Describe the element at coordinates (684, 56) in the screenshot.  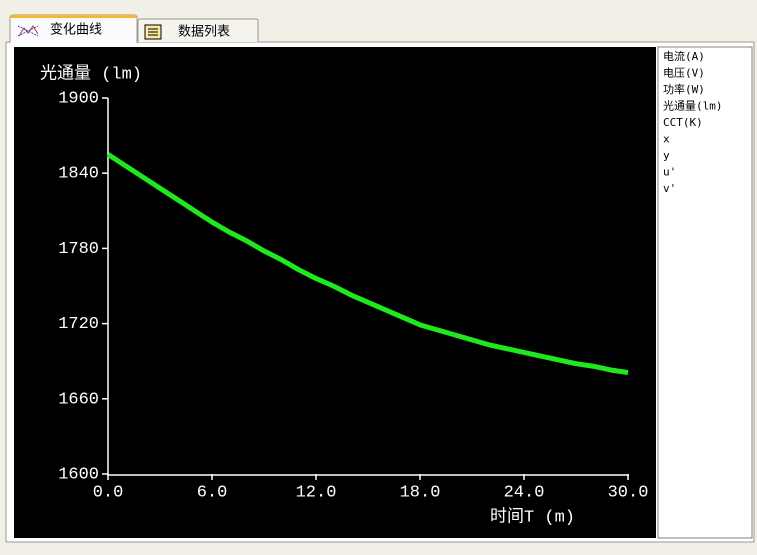
I see `parameter-item: 电流(A)` at that location.